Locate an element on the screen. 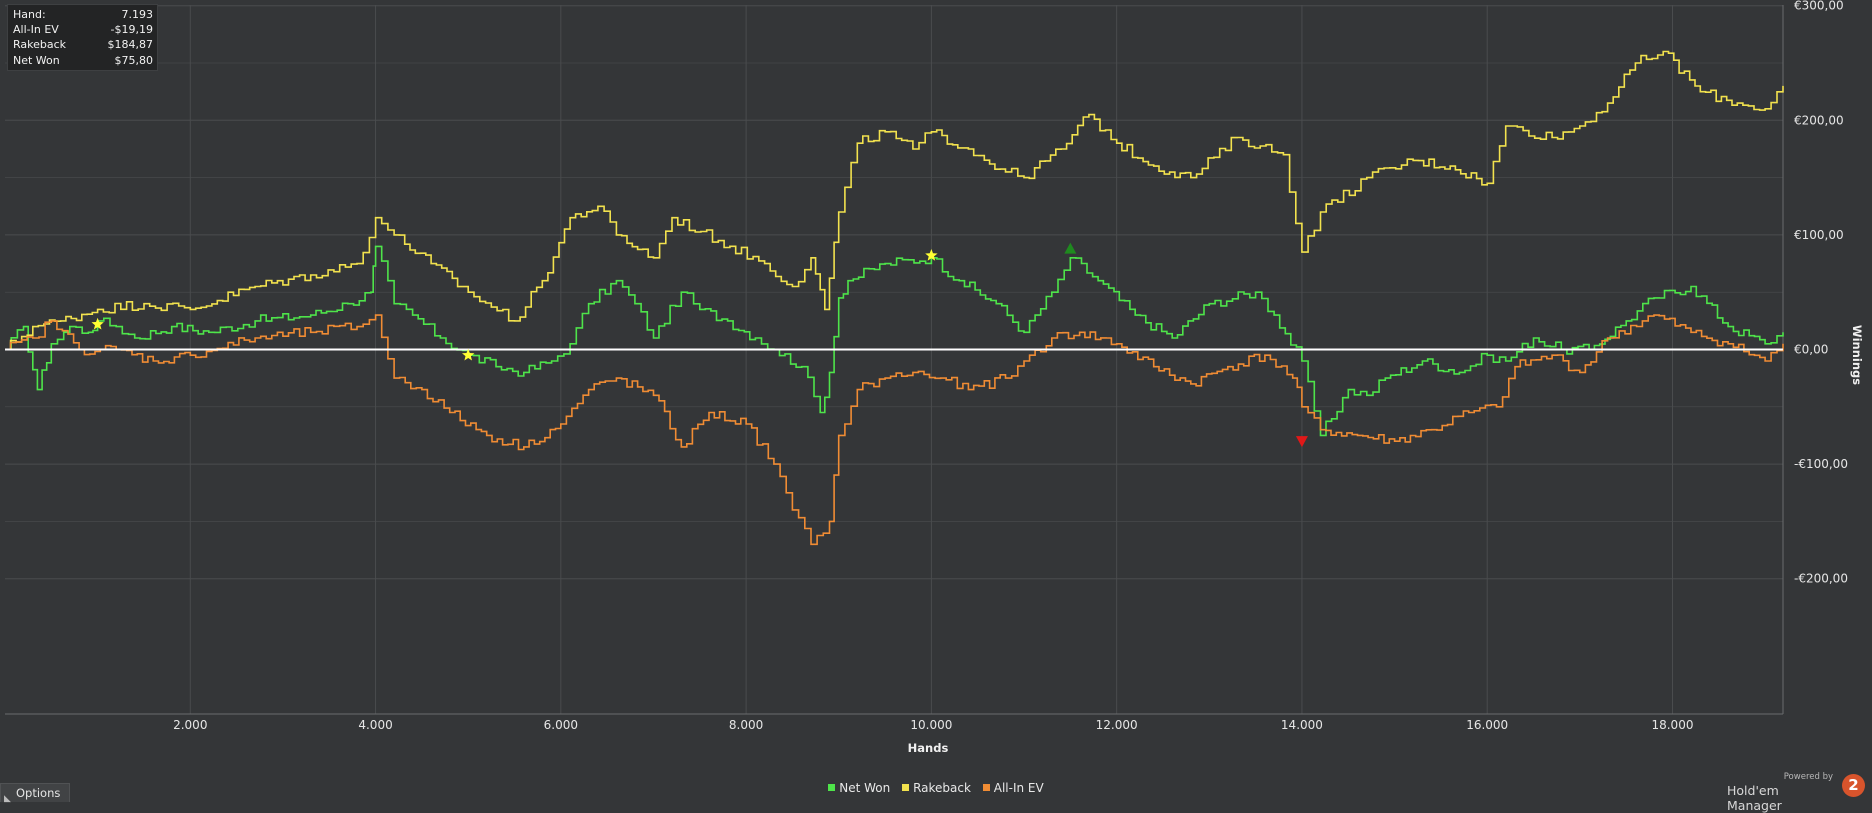  legend-item-allin-ev: All-In EV is located at coordinates (1013, 788).